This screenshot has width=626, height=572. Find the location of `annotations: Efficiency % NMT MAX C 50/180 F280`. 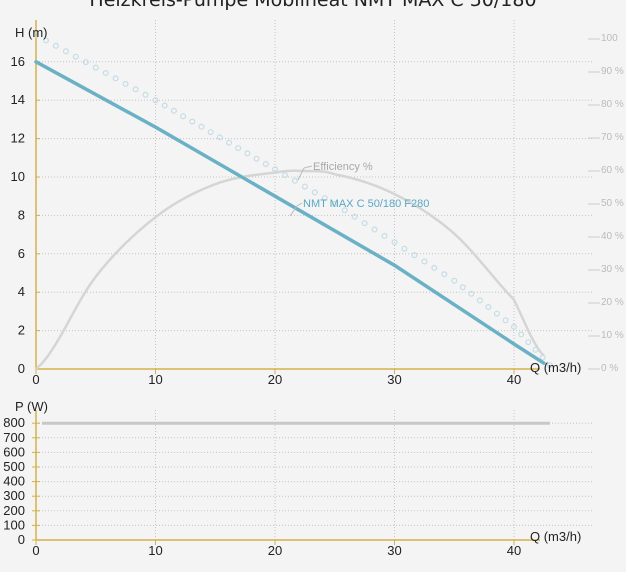

annotations: Efficiency % NMT MAX C 50/180 F280 is located at coordinates (359, 189).